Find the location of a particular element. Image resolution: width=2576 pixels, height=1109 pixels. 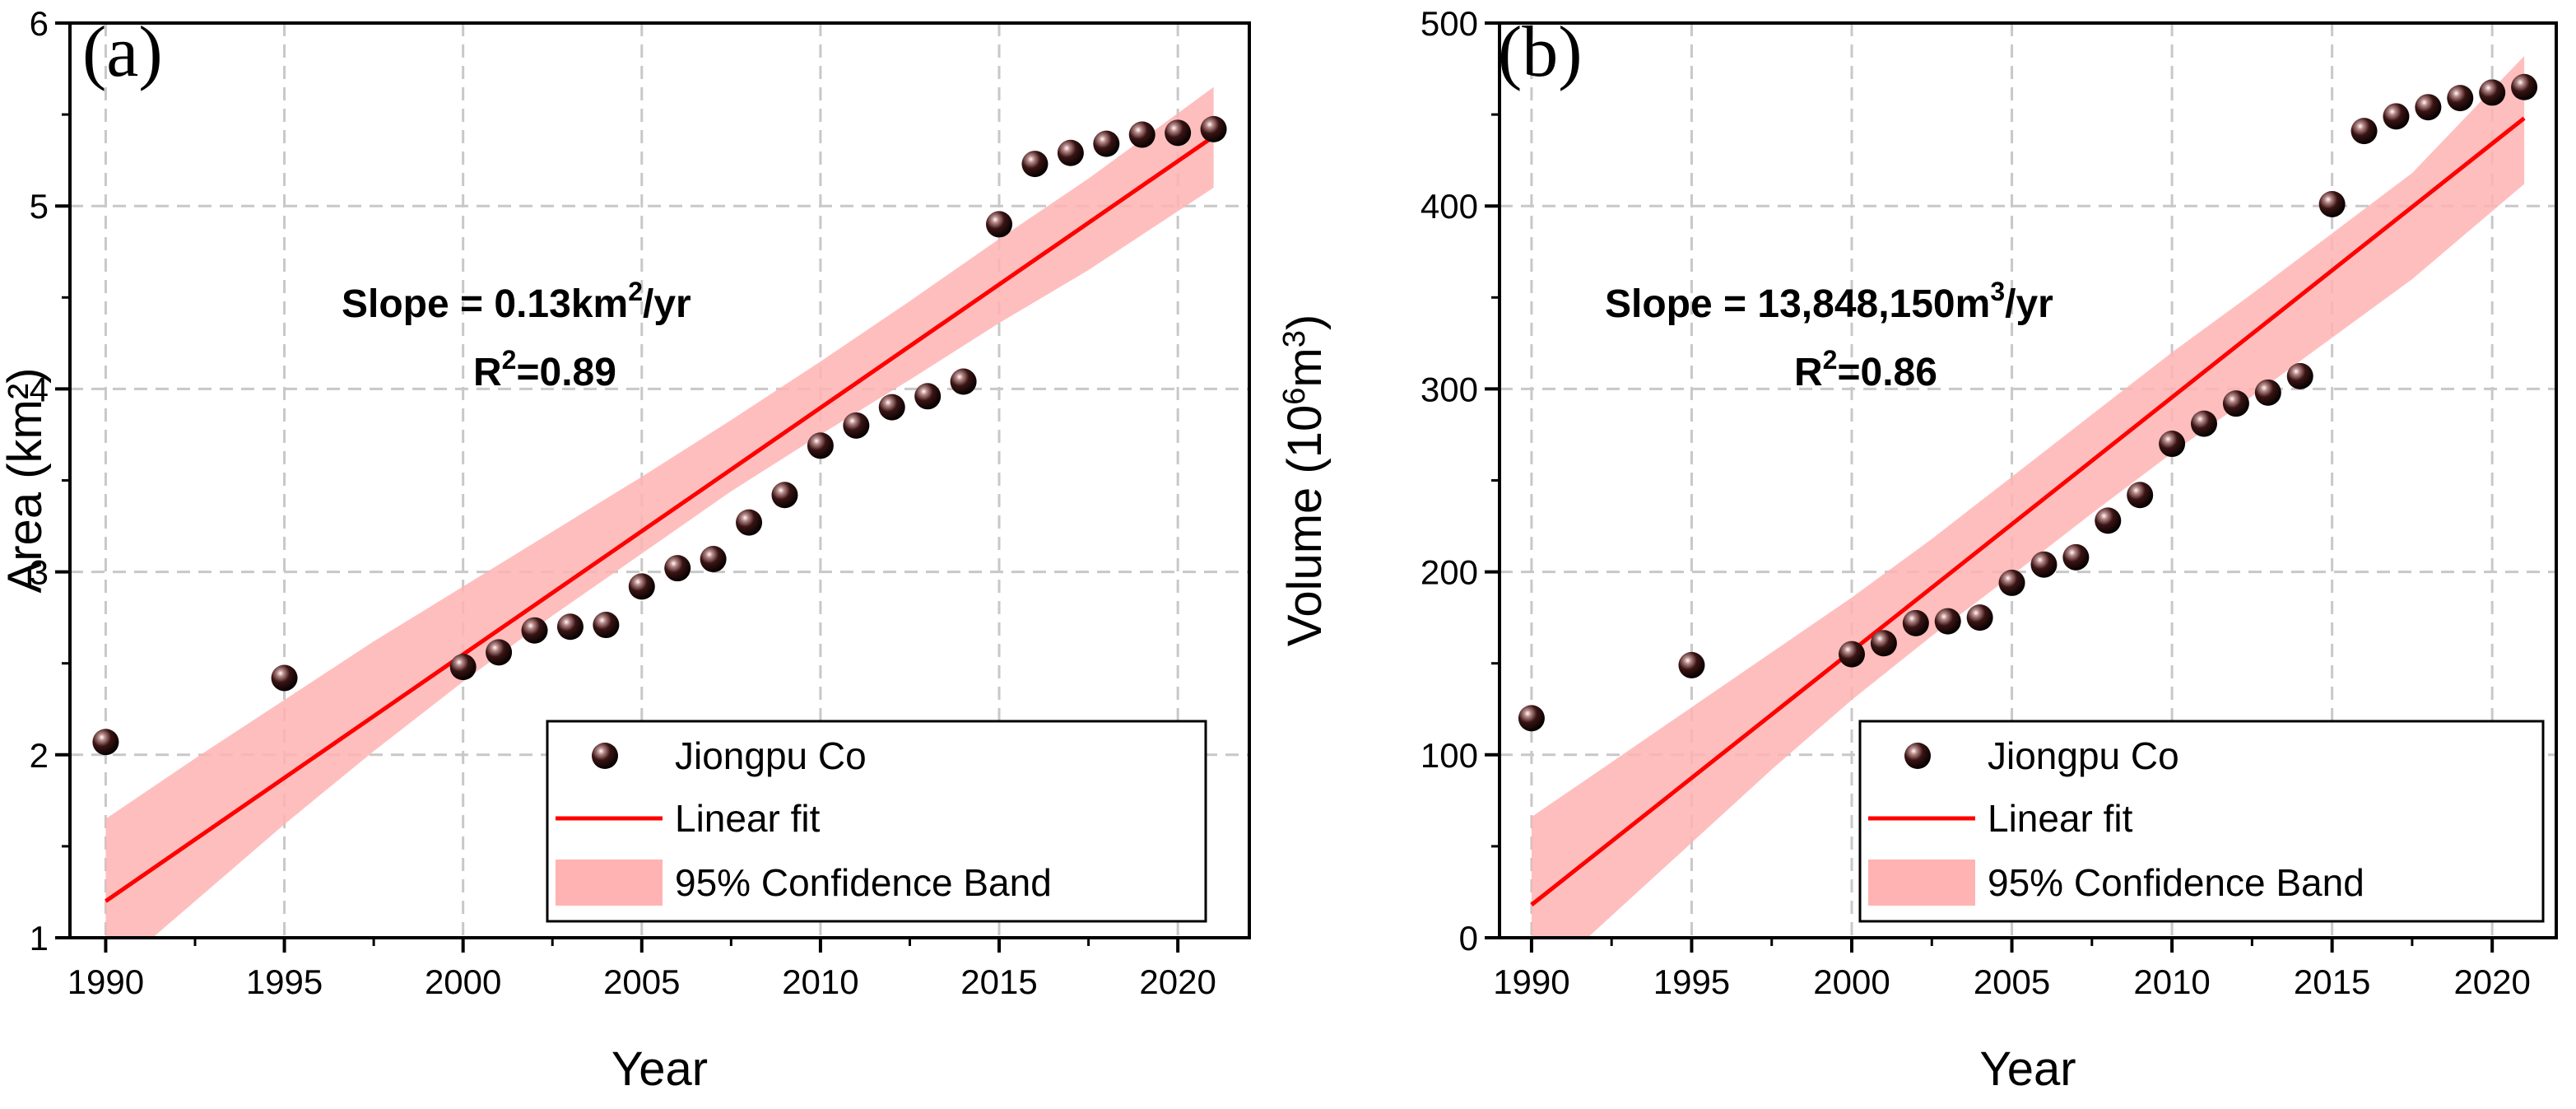

y-tick-label: 3 is located at coordinates (39, 572).